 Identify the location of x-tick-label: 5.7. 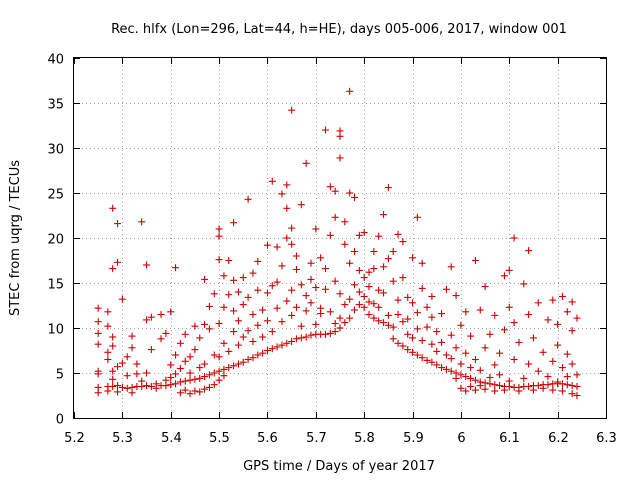
(316, 438).